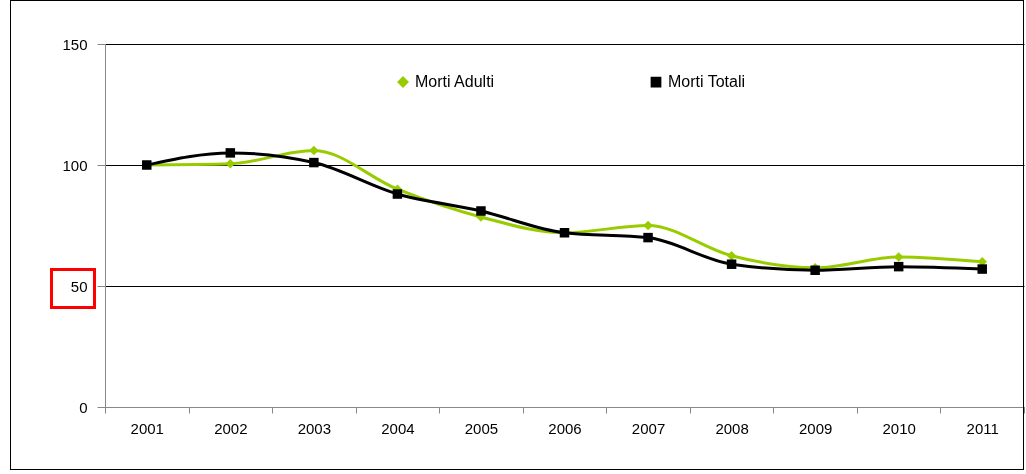  Describe the element at coordinates (899, 428) in the screenshot. I see `x-tick-label: 2010` at that location.